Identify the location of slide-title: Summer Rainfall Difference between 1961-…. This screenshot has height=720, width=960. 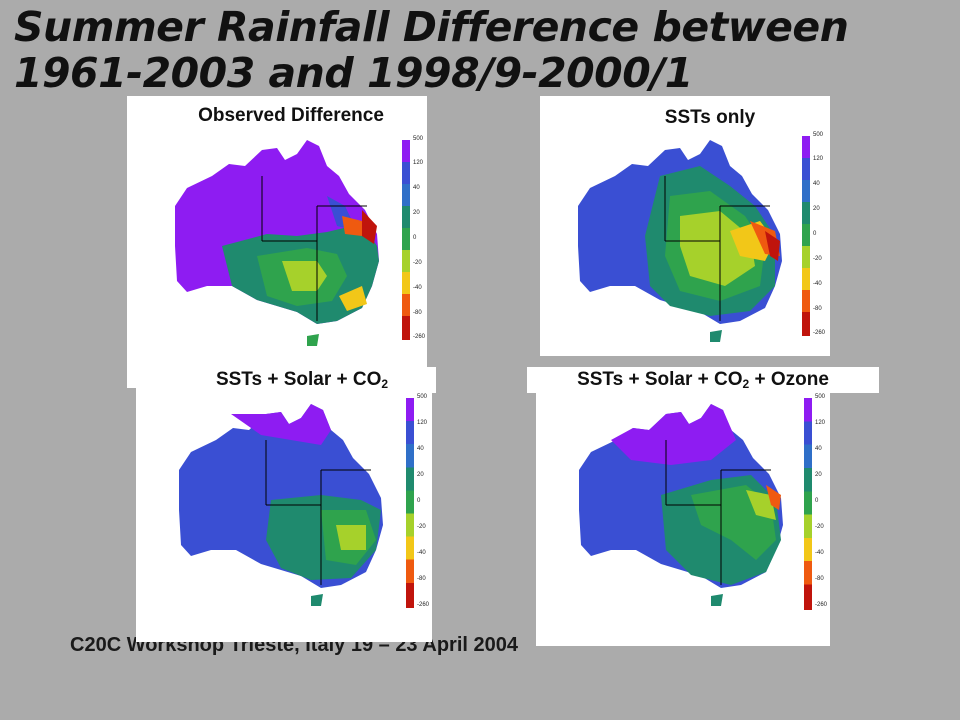
(431, 50).